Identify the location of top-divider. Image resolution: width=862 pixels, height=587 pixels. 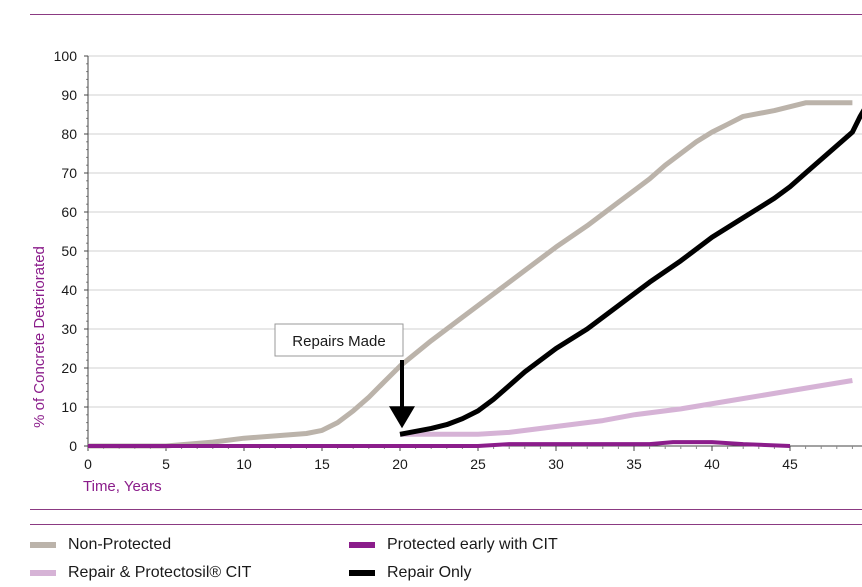
(446, 14).